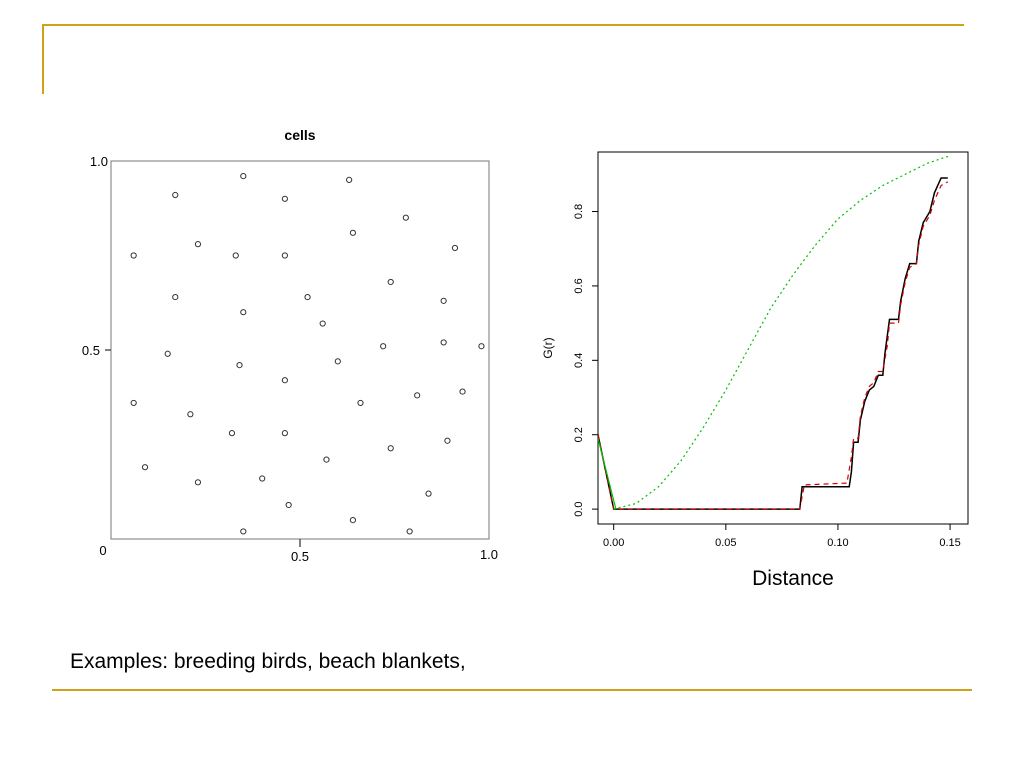  What do you see at coordinates (613, 543) in the screenshot?
I see `x-tick-label: 0.00` at bounding box center [613, 543].